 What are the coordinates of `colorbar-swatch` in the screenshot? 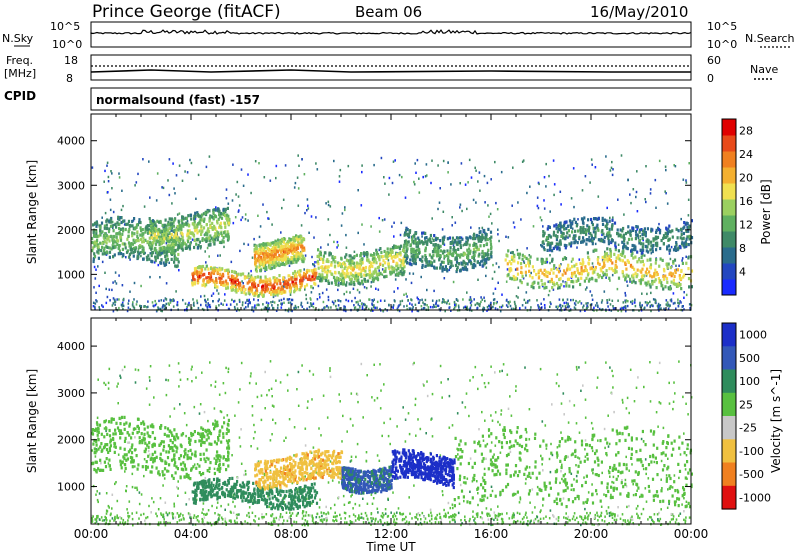 It's located at (729, 287).